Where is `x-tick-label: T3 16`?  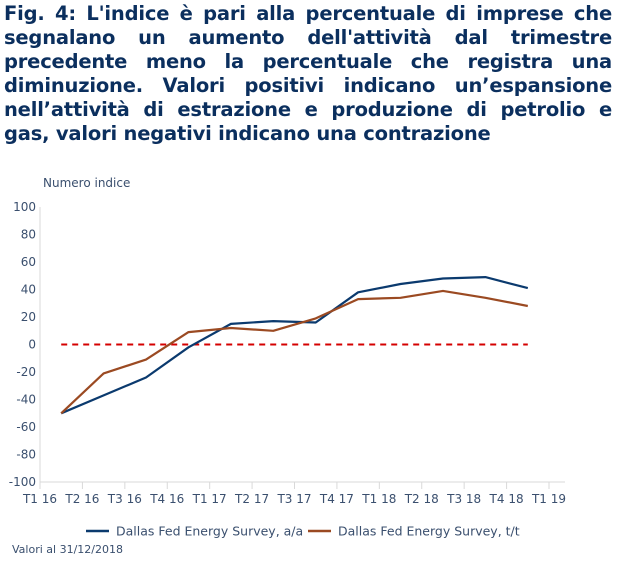
x-tick-label: T3 16 is located at coordinates (124, 499).